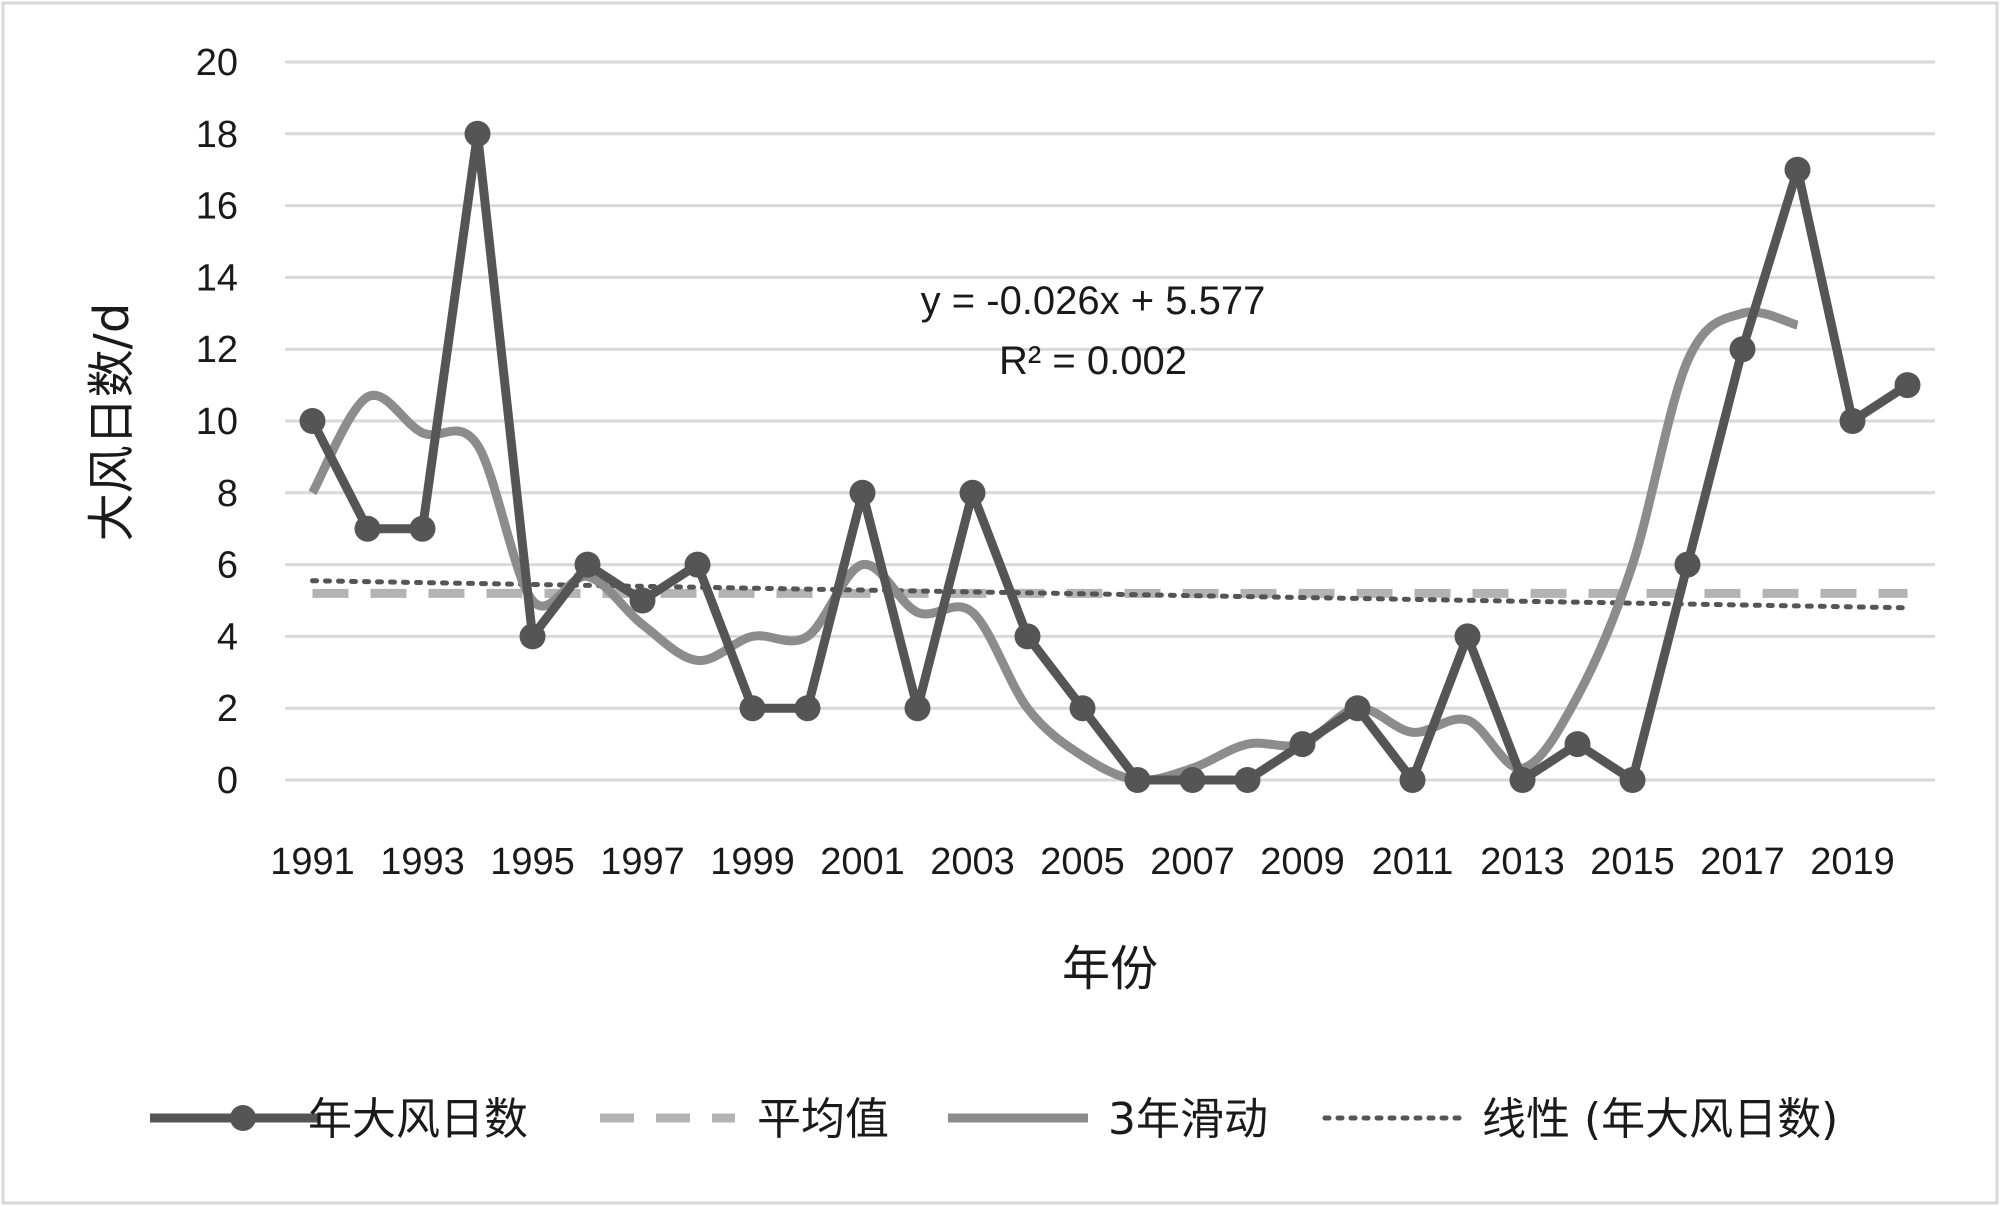 This screenshot has width=2000, height=1207. What do you see at coordinates (1093, 301) in the screenshot?
I see `trendline-equation: y = -0.026x + 5.577` at bounding box center [1093, 301].